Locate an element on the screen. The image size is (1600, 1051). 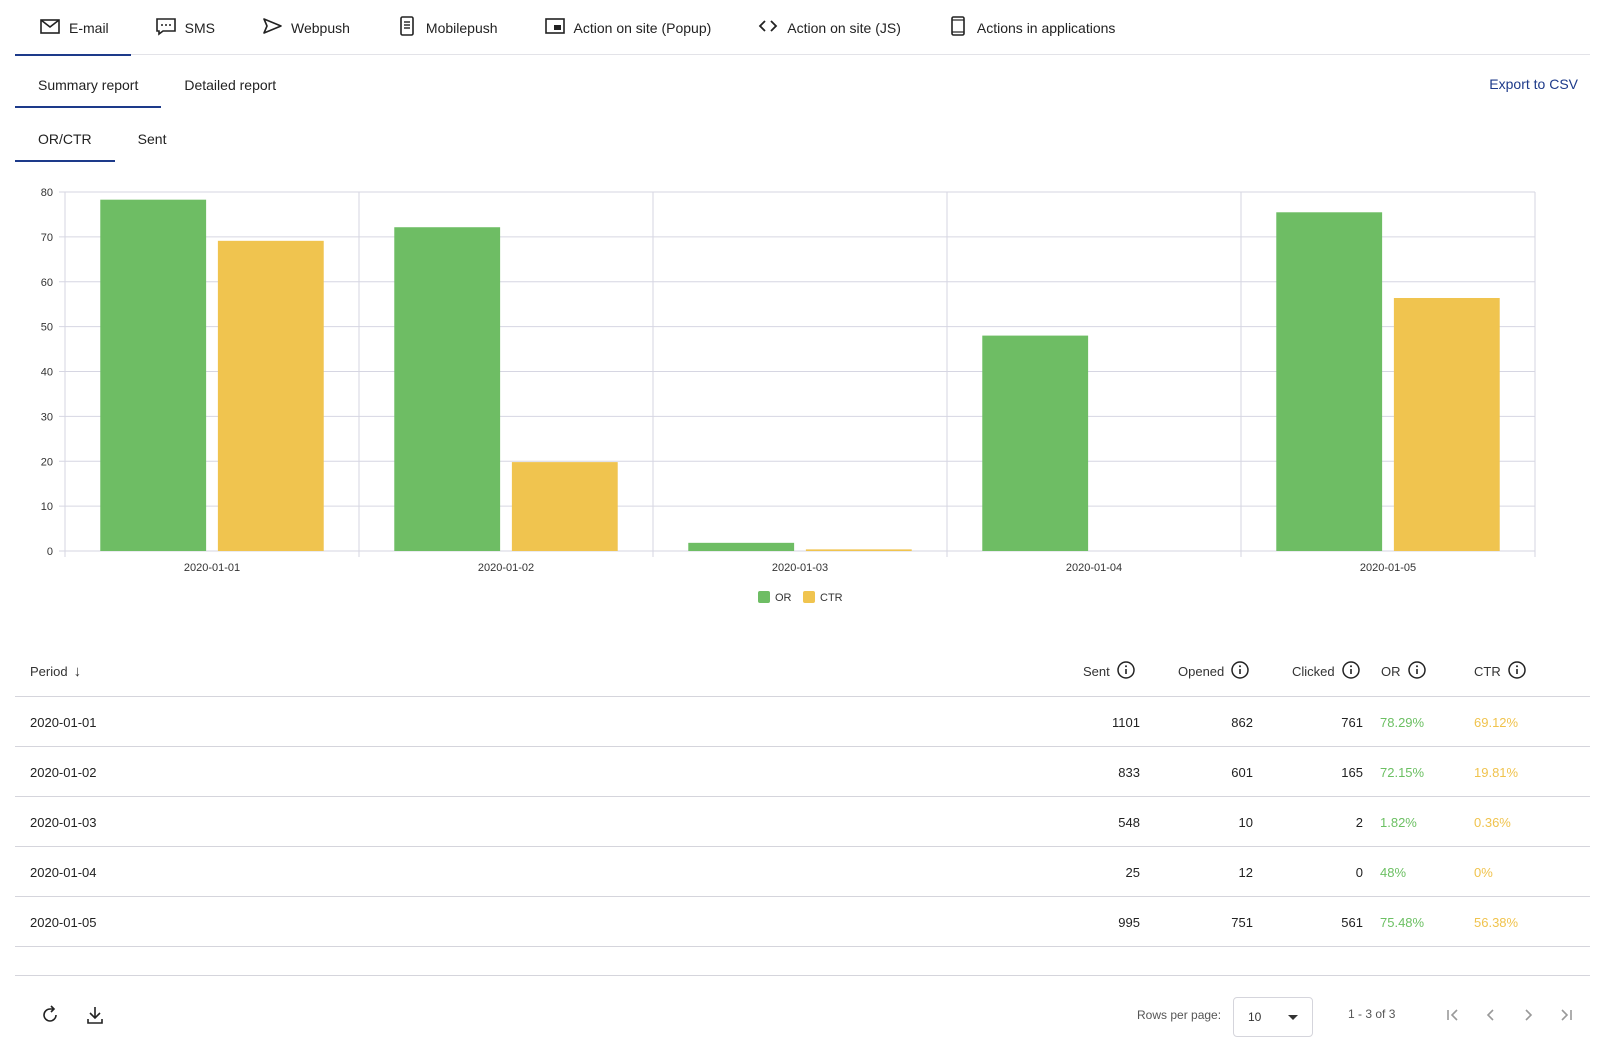
table-row: 2020-01-02 833 601 165 72.15% 19.81% is located at coordinates (802, 772).